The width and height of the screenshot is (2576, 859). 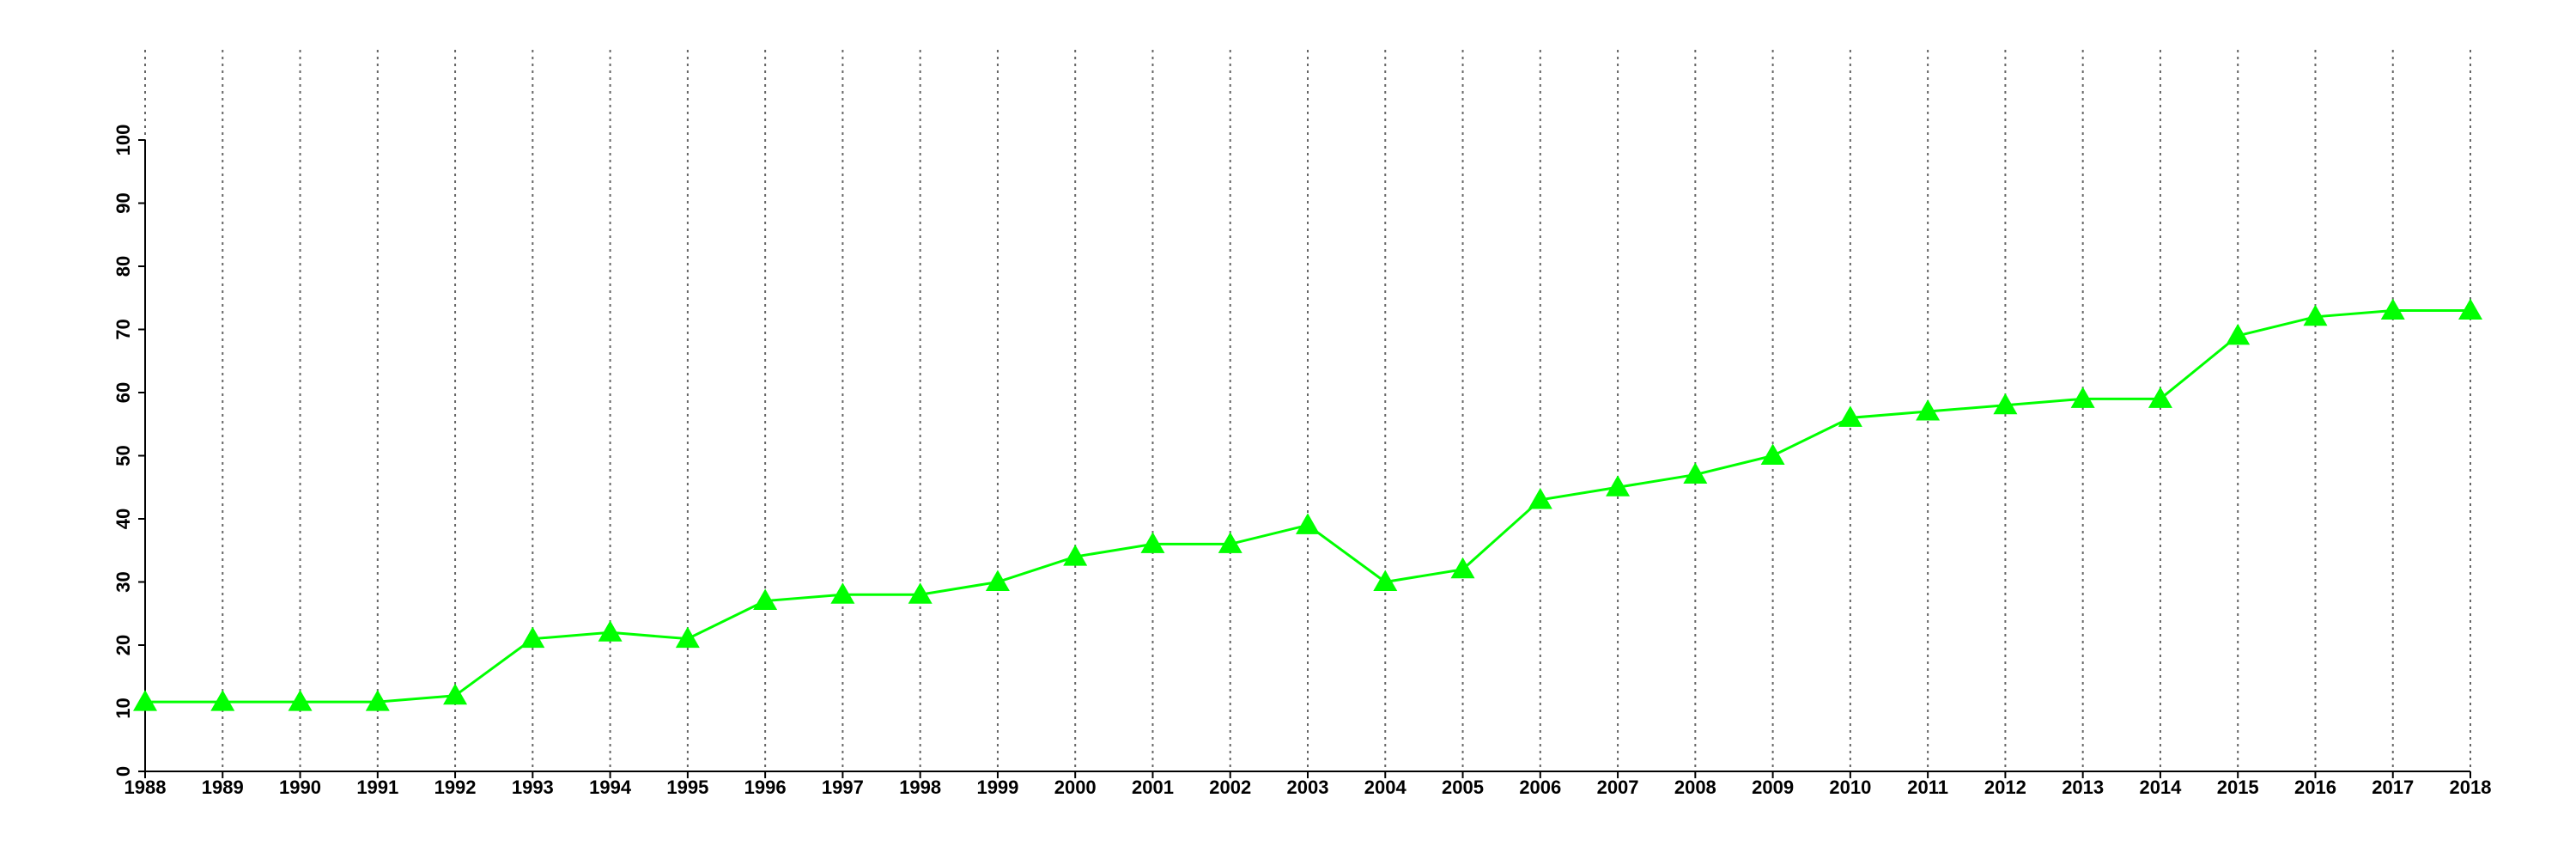 I want to click on x-tick-label: 2013, so click(x=2083, y=788).